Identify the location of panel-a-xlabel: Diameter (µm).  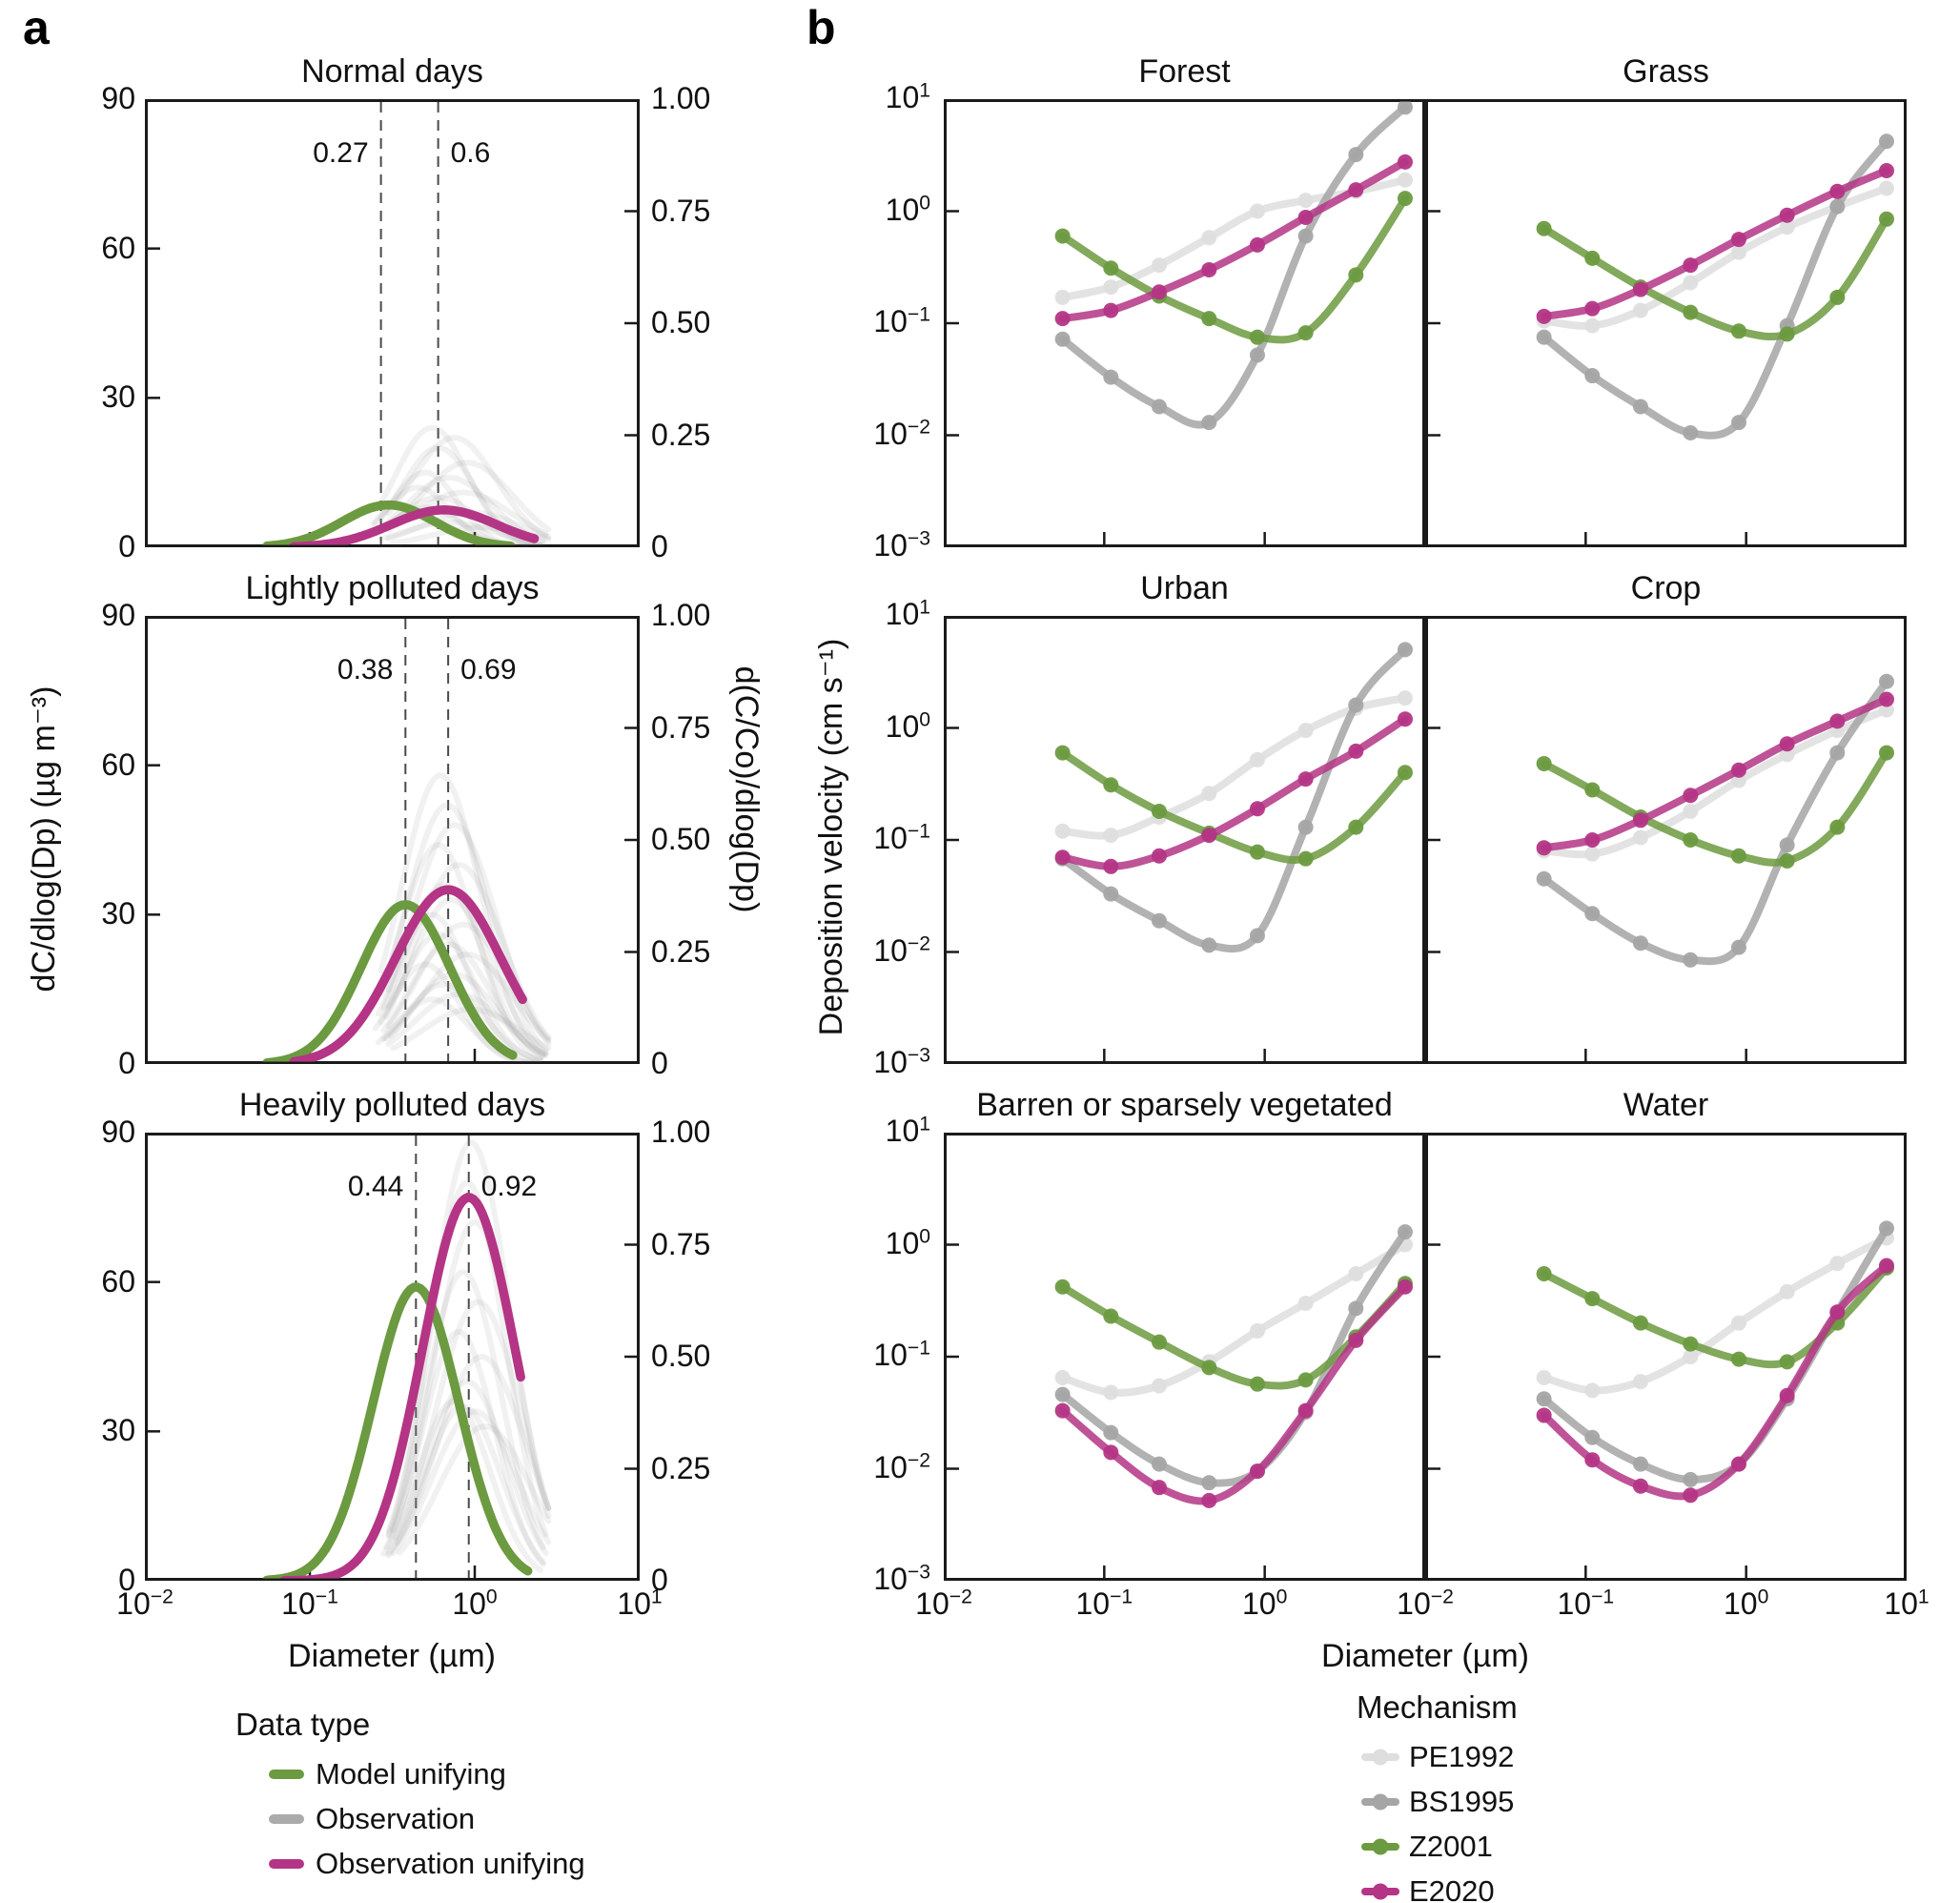
(392, 1656).